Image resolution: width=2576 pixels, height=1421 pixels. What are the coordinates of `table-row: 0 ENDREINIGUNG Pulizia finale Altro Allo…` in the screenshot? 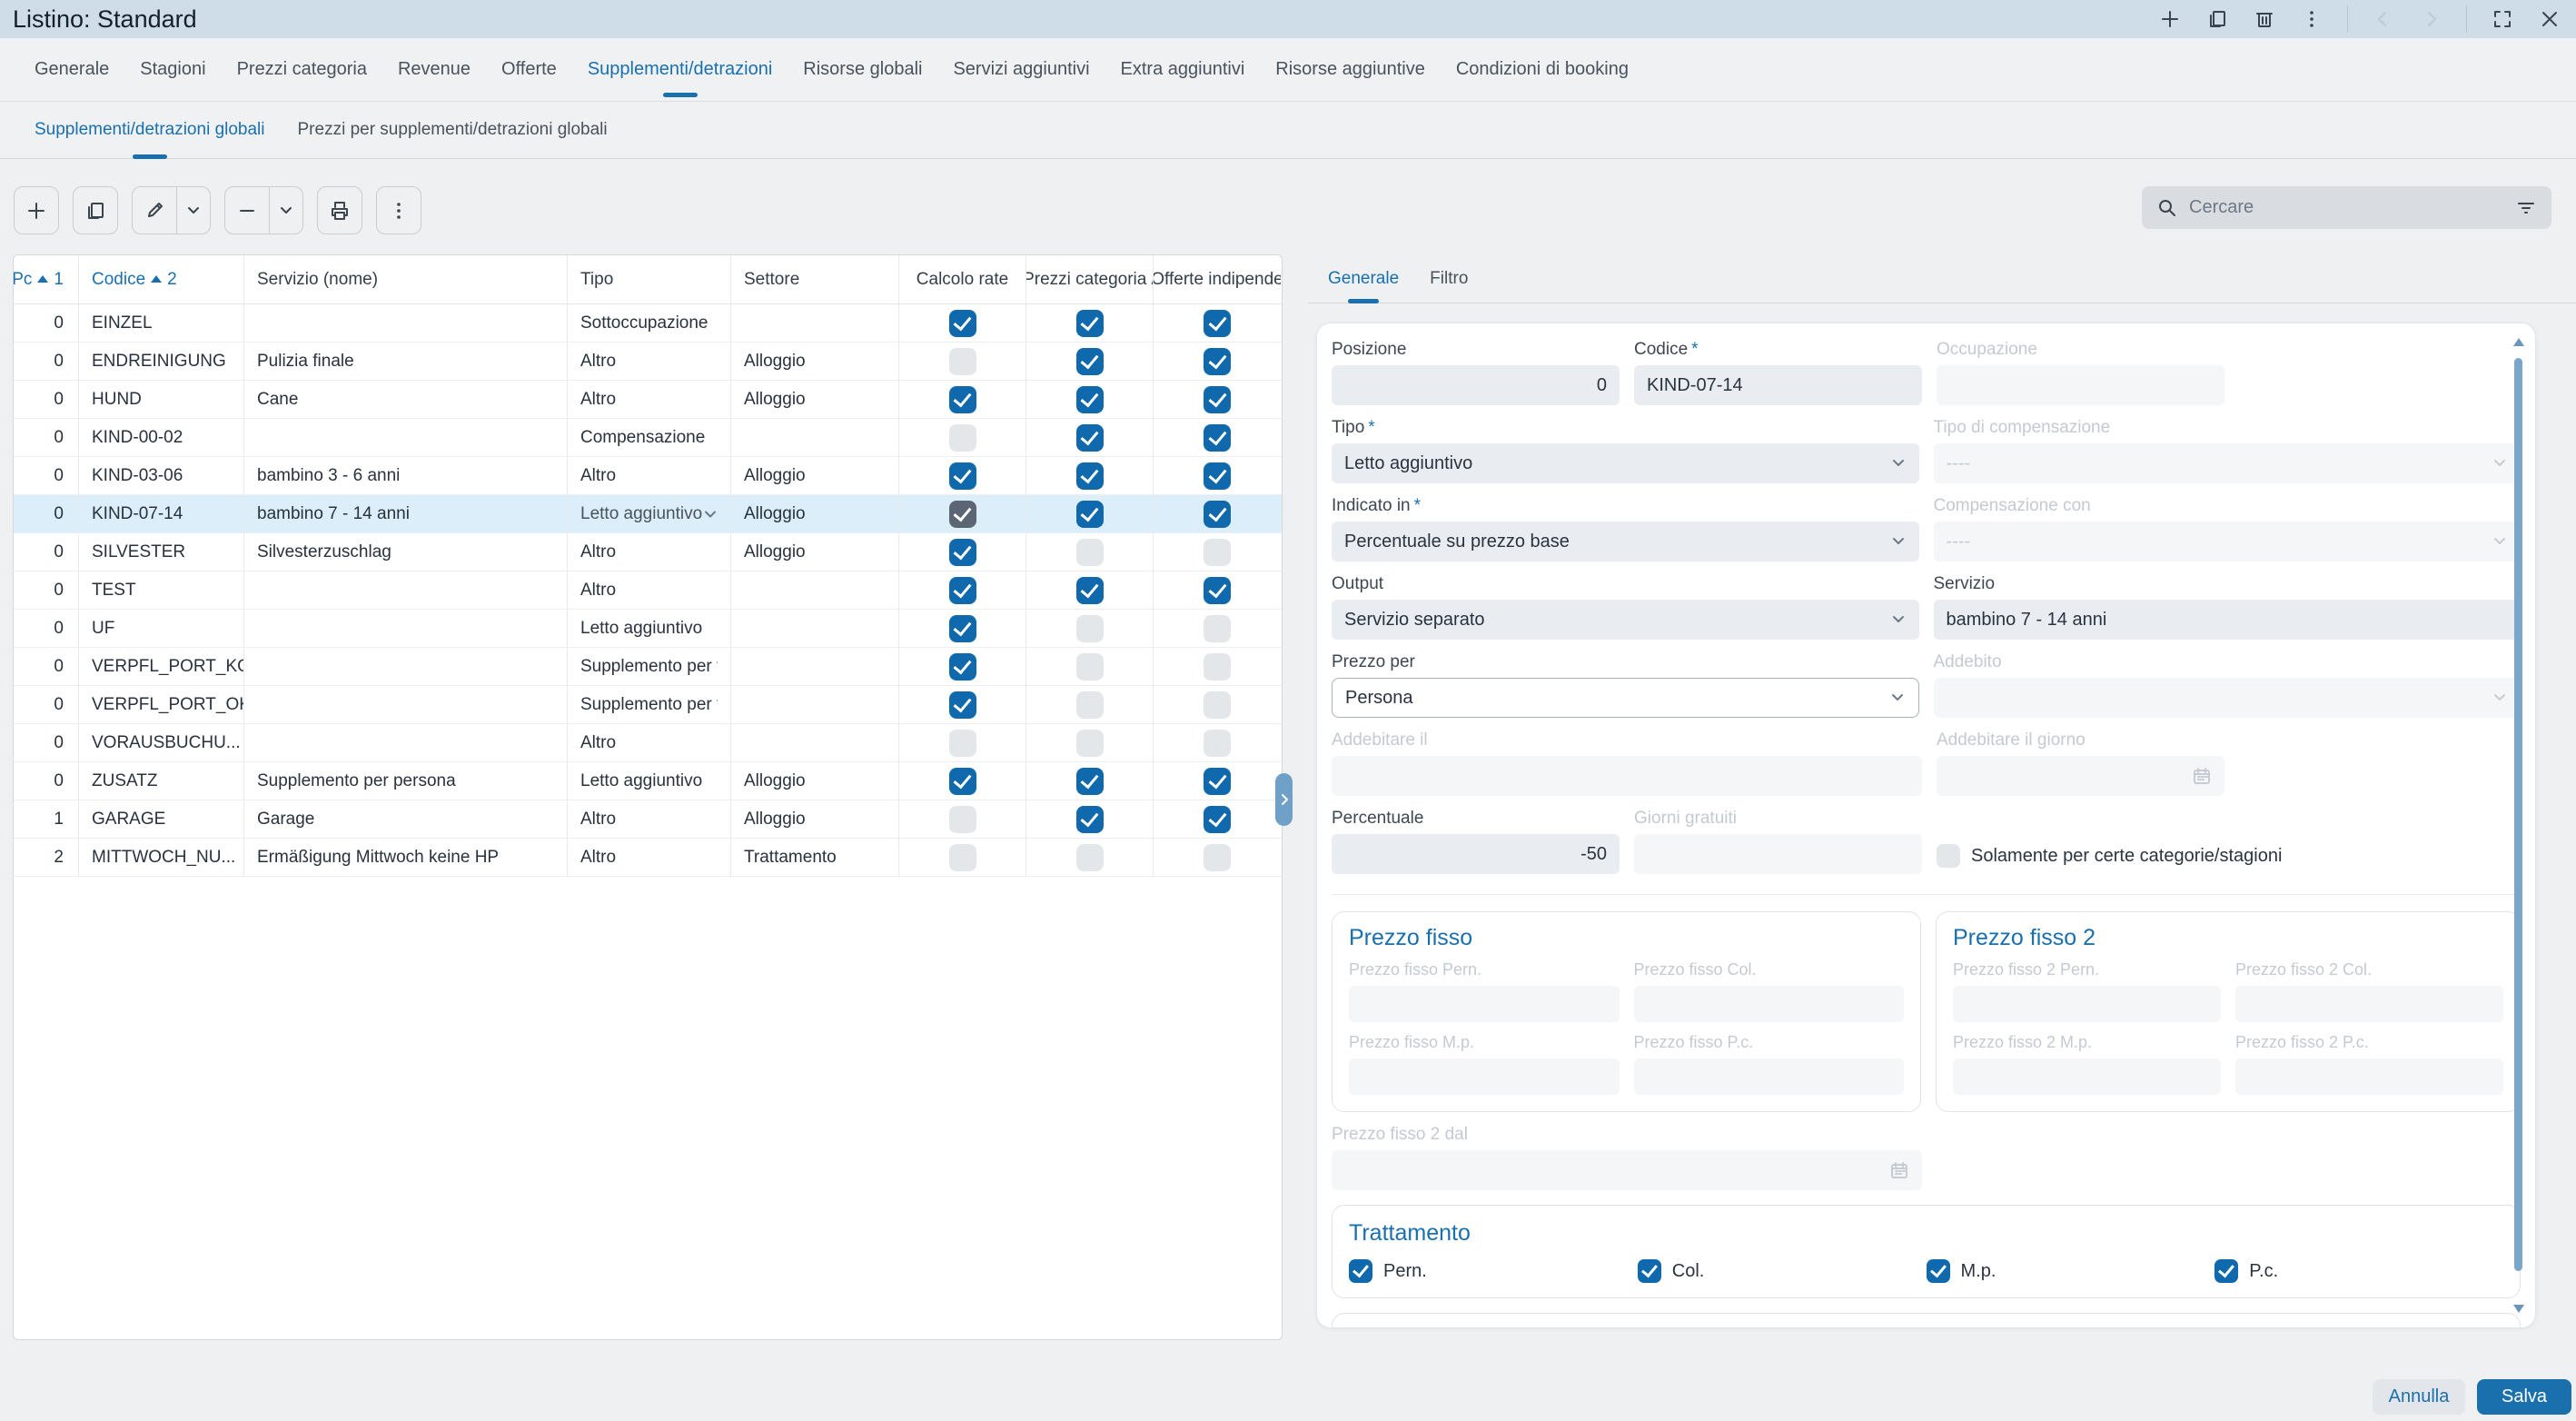 It's located at (648, 362).